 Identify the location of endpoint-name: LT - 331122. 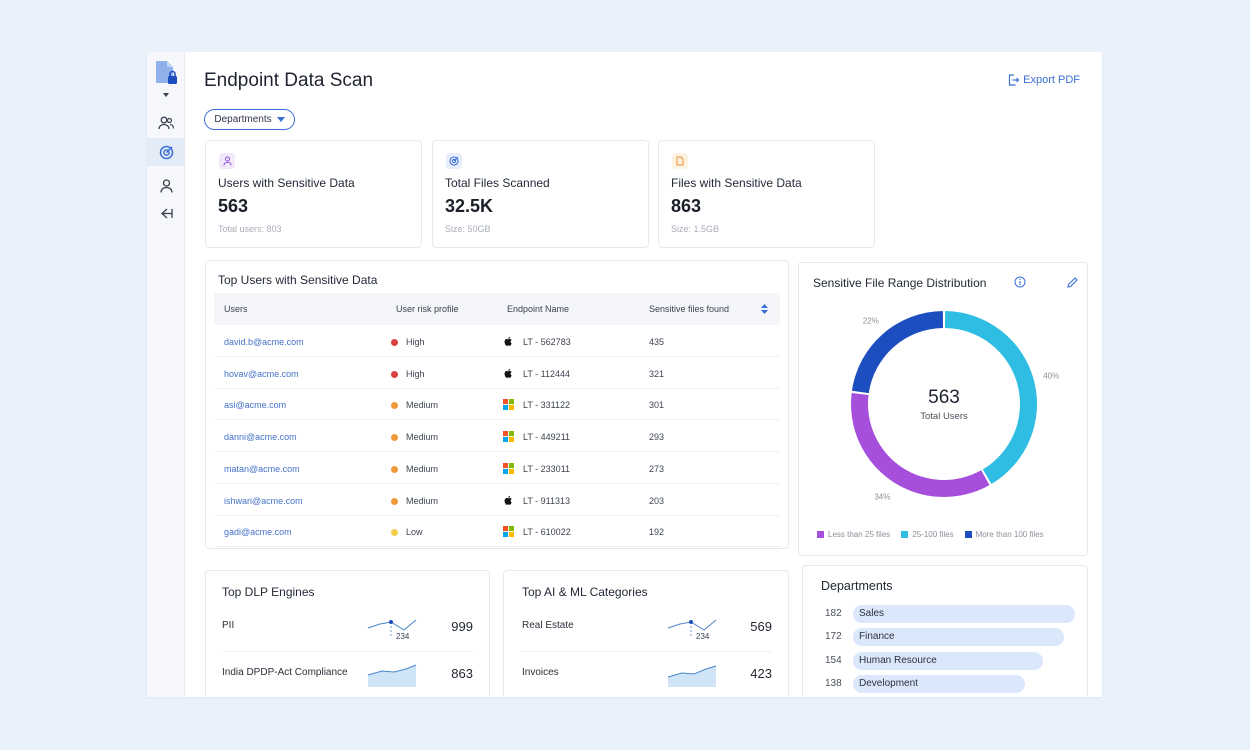
(547, 405).